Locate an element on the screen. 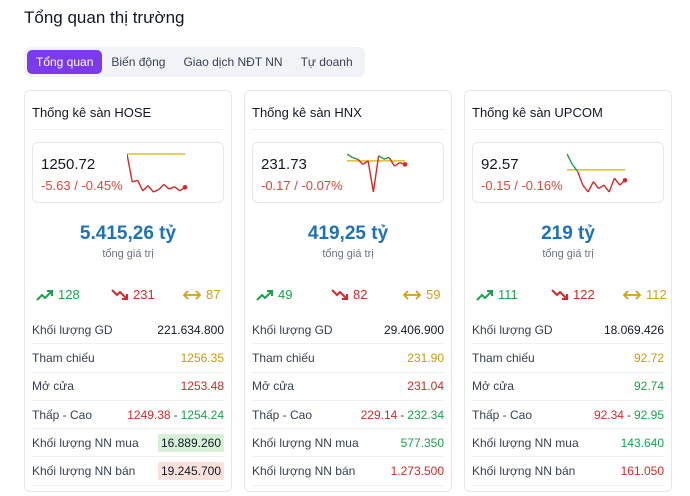 Image resolution: width=690 pixels, height=496 pixels. unchanged-count: 112 is located at coordinates (644, 294).